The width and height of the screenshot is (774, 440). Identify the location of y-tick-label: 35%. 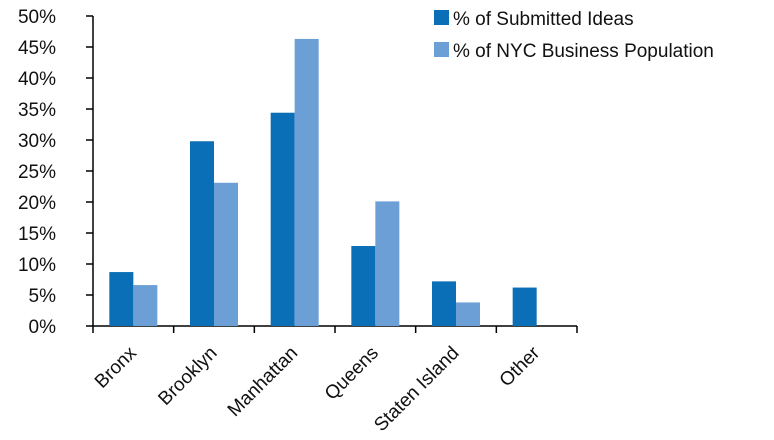
(37, 110).